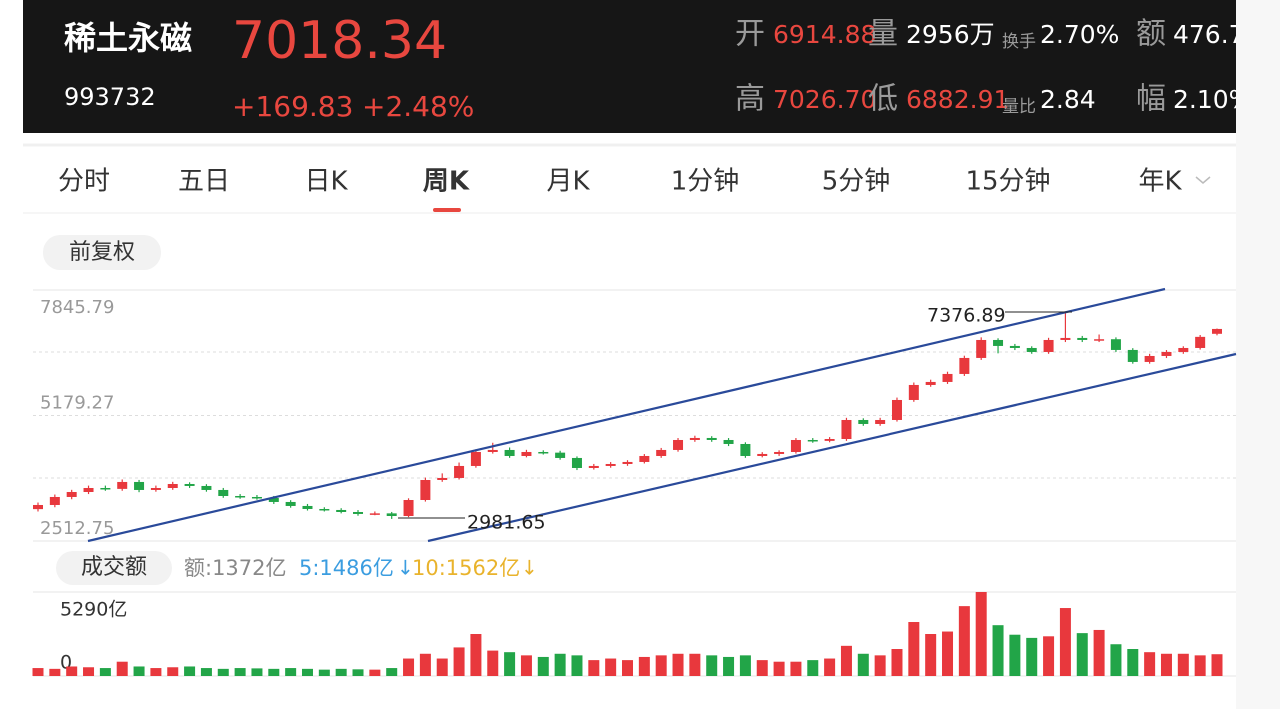  Describe the element at coordinates (1160, 182) in the screenshot. I see `tab: 年K` at that location.